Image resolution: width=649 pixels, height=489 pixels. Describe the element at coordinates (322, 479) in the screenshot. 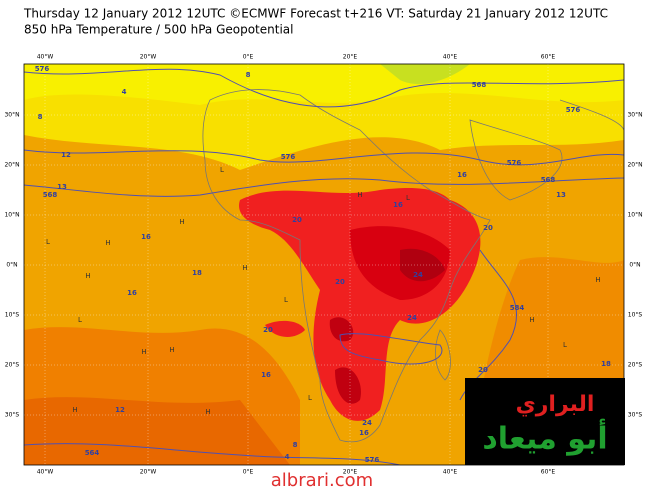

I see `site-url: albrari.com` at that location.